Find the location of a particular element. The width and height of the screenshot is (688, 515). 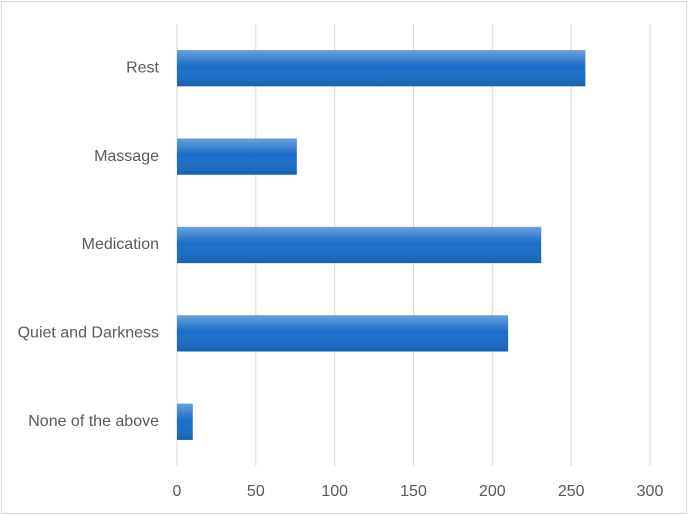

x-tick-label: 100 is located at coordinates (334, 491).